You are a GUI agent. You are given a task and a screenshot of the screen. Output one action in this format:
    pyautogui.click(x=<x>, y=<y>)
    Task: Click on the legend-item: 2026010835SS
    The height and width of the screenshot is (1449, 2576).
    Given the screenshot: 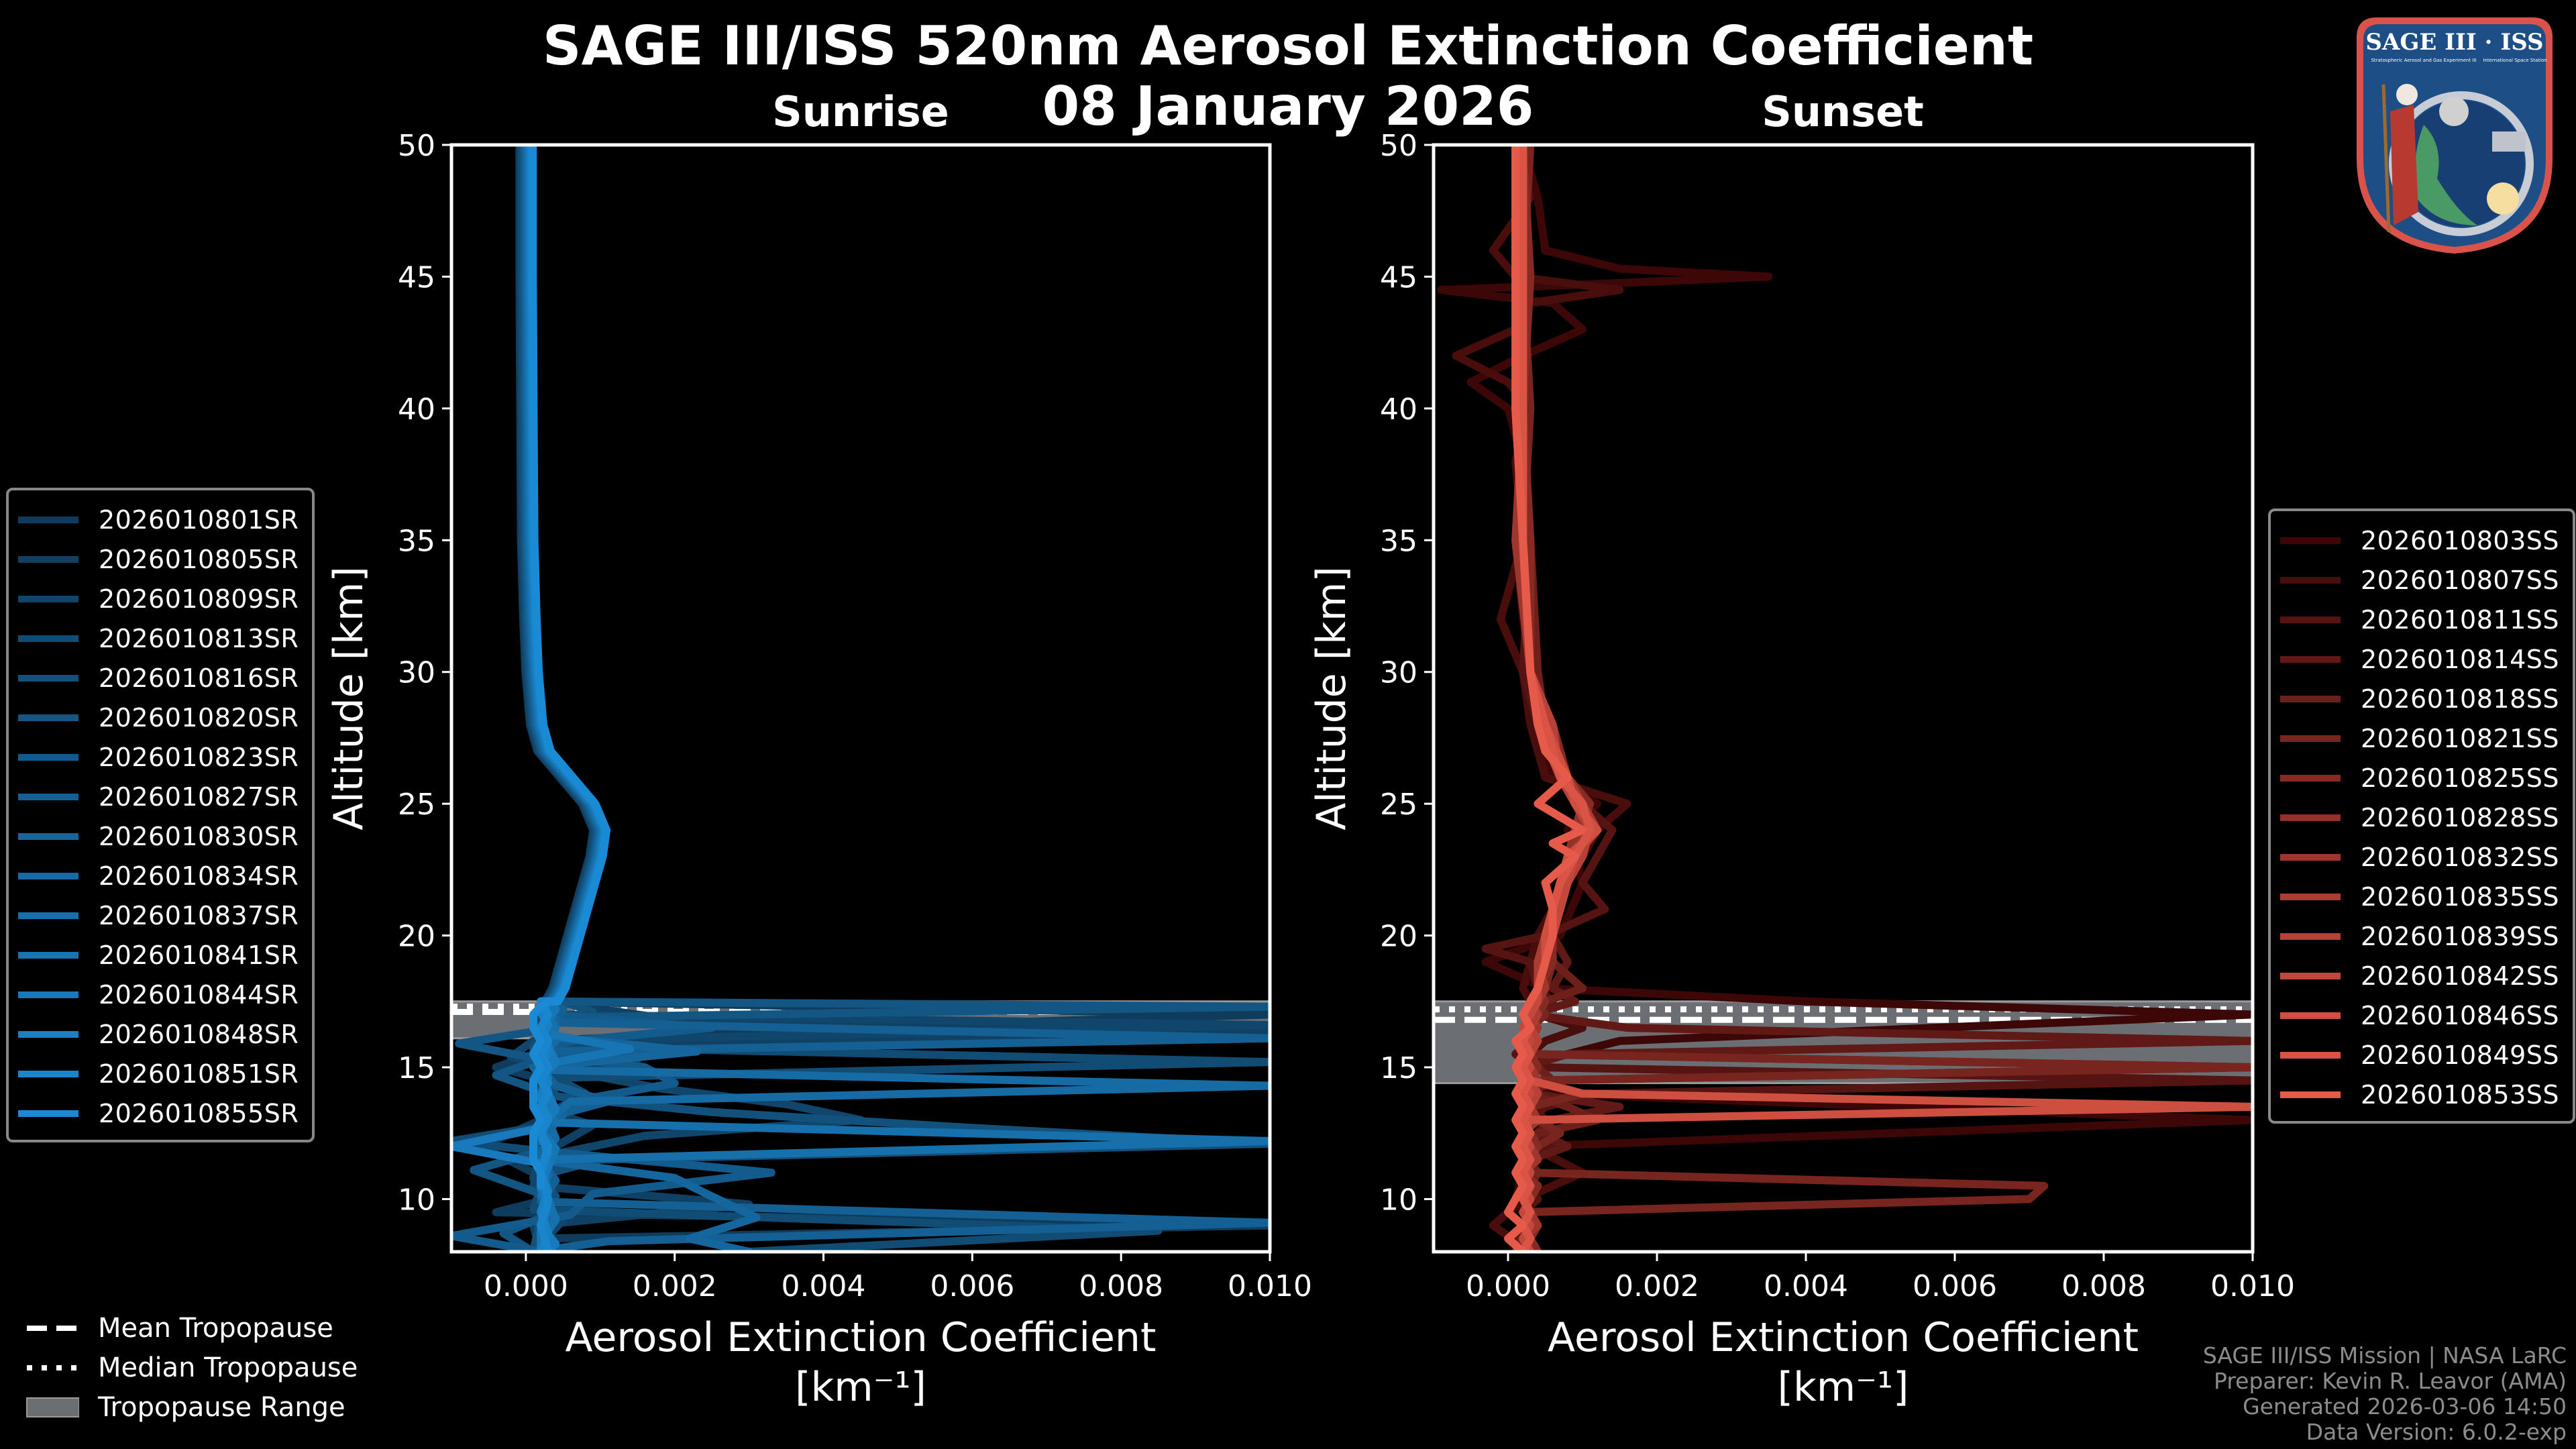 What is the action you would take?
    pyautogui.click(x=2419, y=896)
    